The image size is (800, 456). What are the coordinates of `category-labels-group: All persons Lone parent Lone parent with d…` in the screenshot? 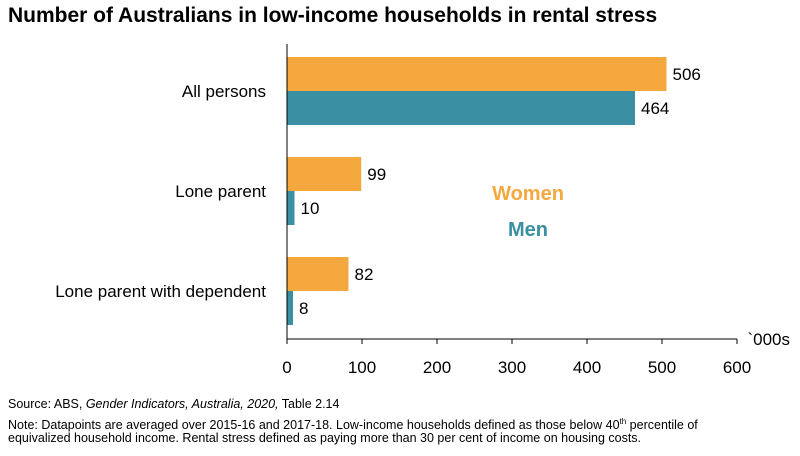 It's located at (160, 191).